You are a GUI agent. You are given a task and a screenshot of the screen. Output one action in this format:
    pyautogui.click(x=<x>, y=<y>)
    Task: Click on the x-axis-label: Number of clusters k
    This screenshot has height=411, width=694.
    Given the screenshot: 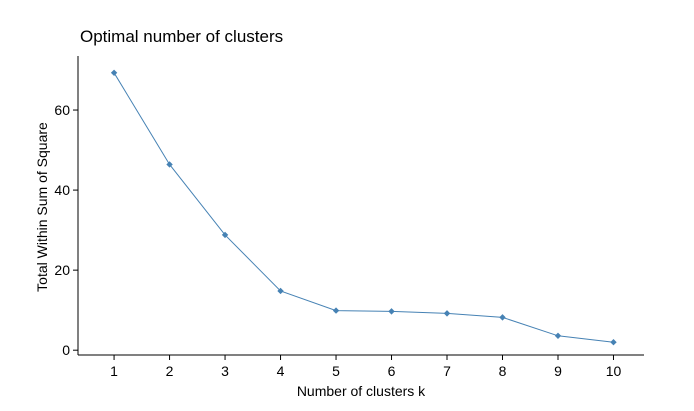 What is the action you would take?
    pyautogui.click(x=361, y=391)
    